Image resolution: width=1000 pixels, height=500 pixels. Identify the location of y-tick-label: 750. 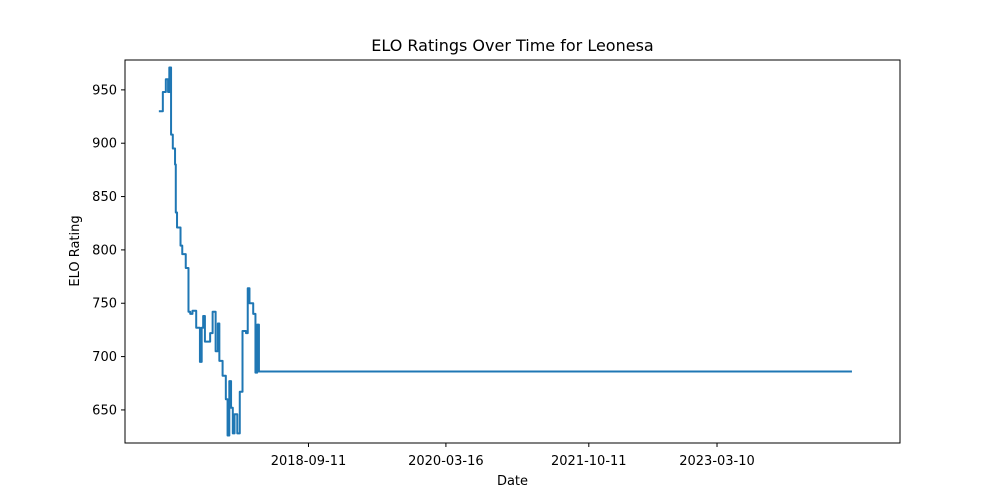
(104, 304).